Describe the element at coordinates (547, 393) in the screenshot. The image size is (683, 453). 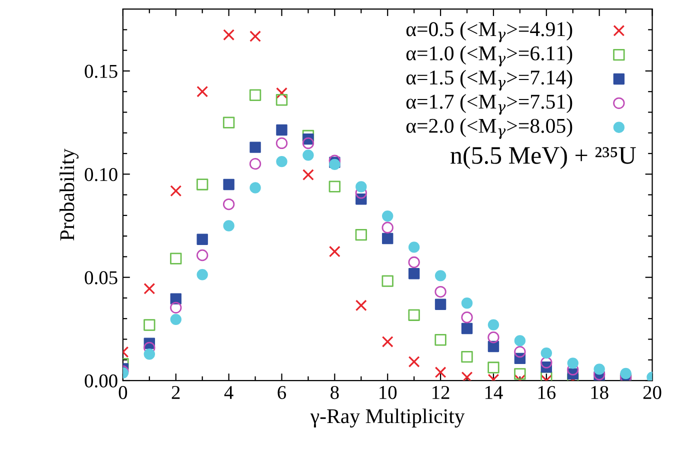
I see `x-tick-label: 16` at that location.